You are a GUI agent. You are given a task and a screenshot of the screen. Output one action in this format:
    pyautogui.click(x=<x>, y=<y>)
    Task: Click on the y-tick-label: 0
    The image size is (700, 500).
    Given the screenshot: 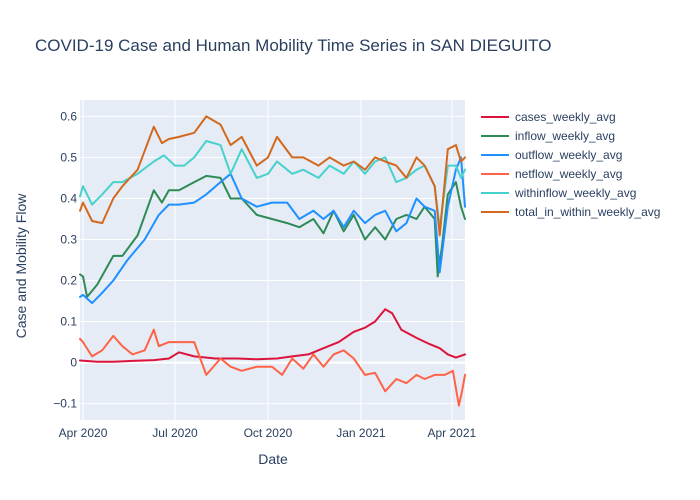 What is the action you would take?
    pyautogui.click(x=73, y=363)
    